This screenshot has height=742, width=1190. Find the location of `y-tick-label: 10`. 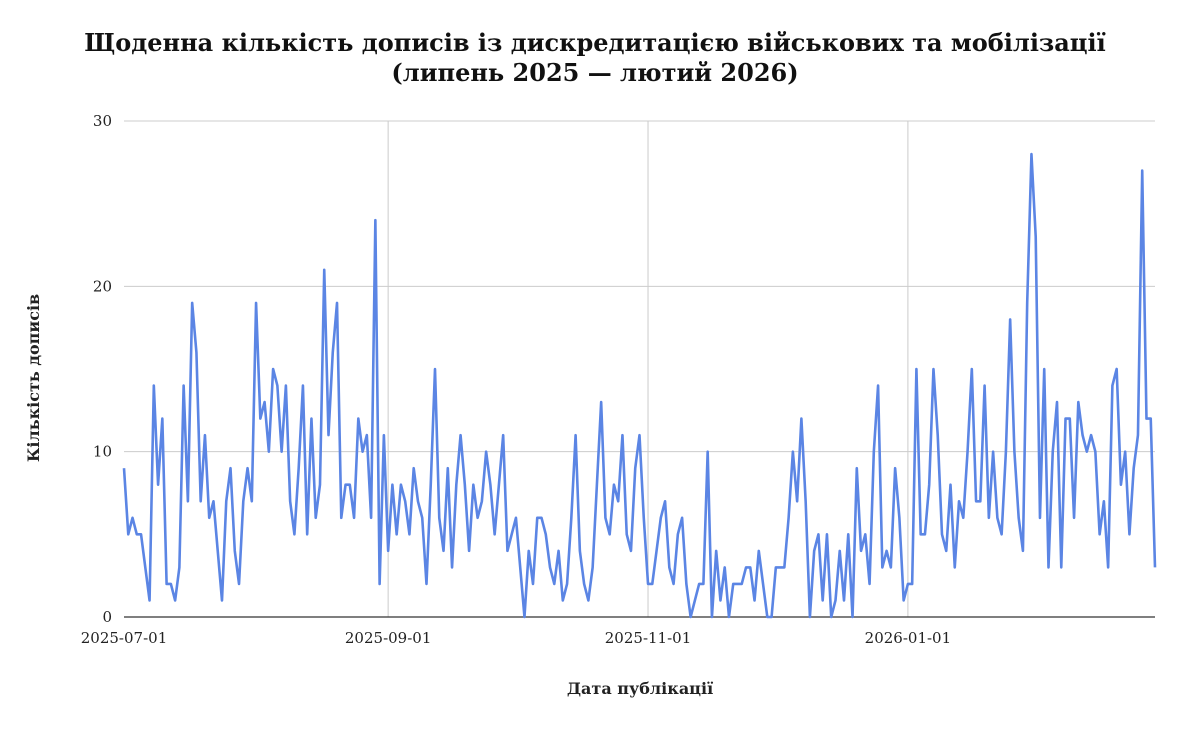

y-tick-label: 10 is located at coordinates (102, 452).